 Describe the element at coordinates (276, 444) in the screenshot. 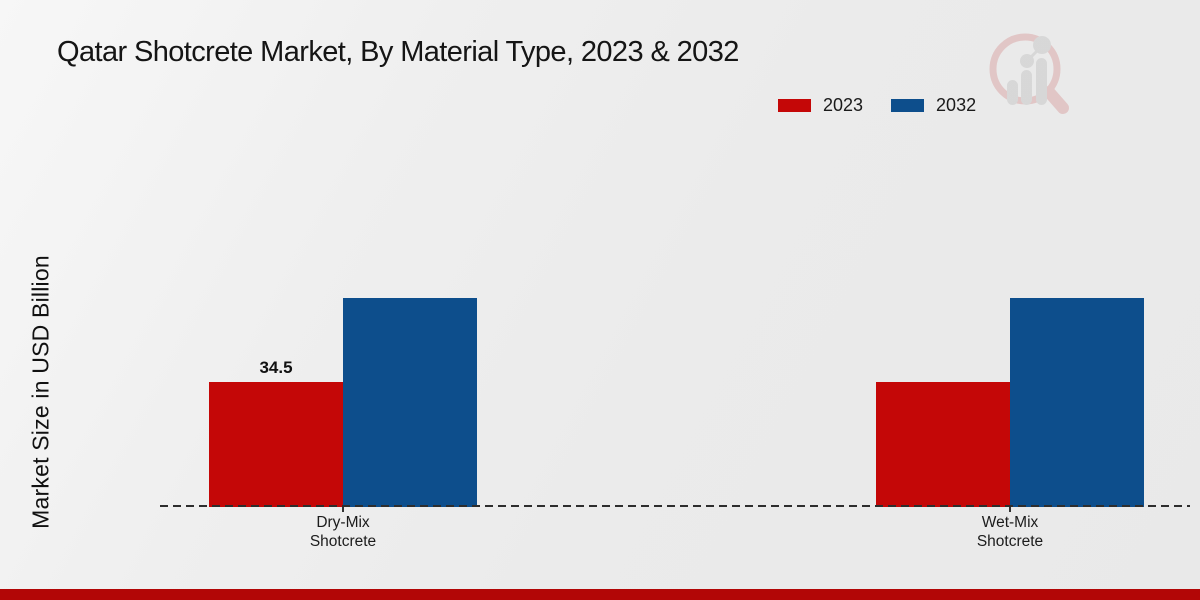

I see `bar-2023-dry-mix-shotcrete` at that location.